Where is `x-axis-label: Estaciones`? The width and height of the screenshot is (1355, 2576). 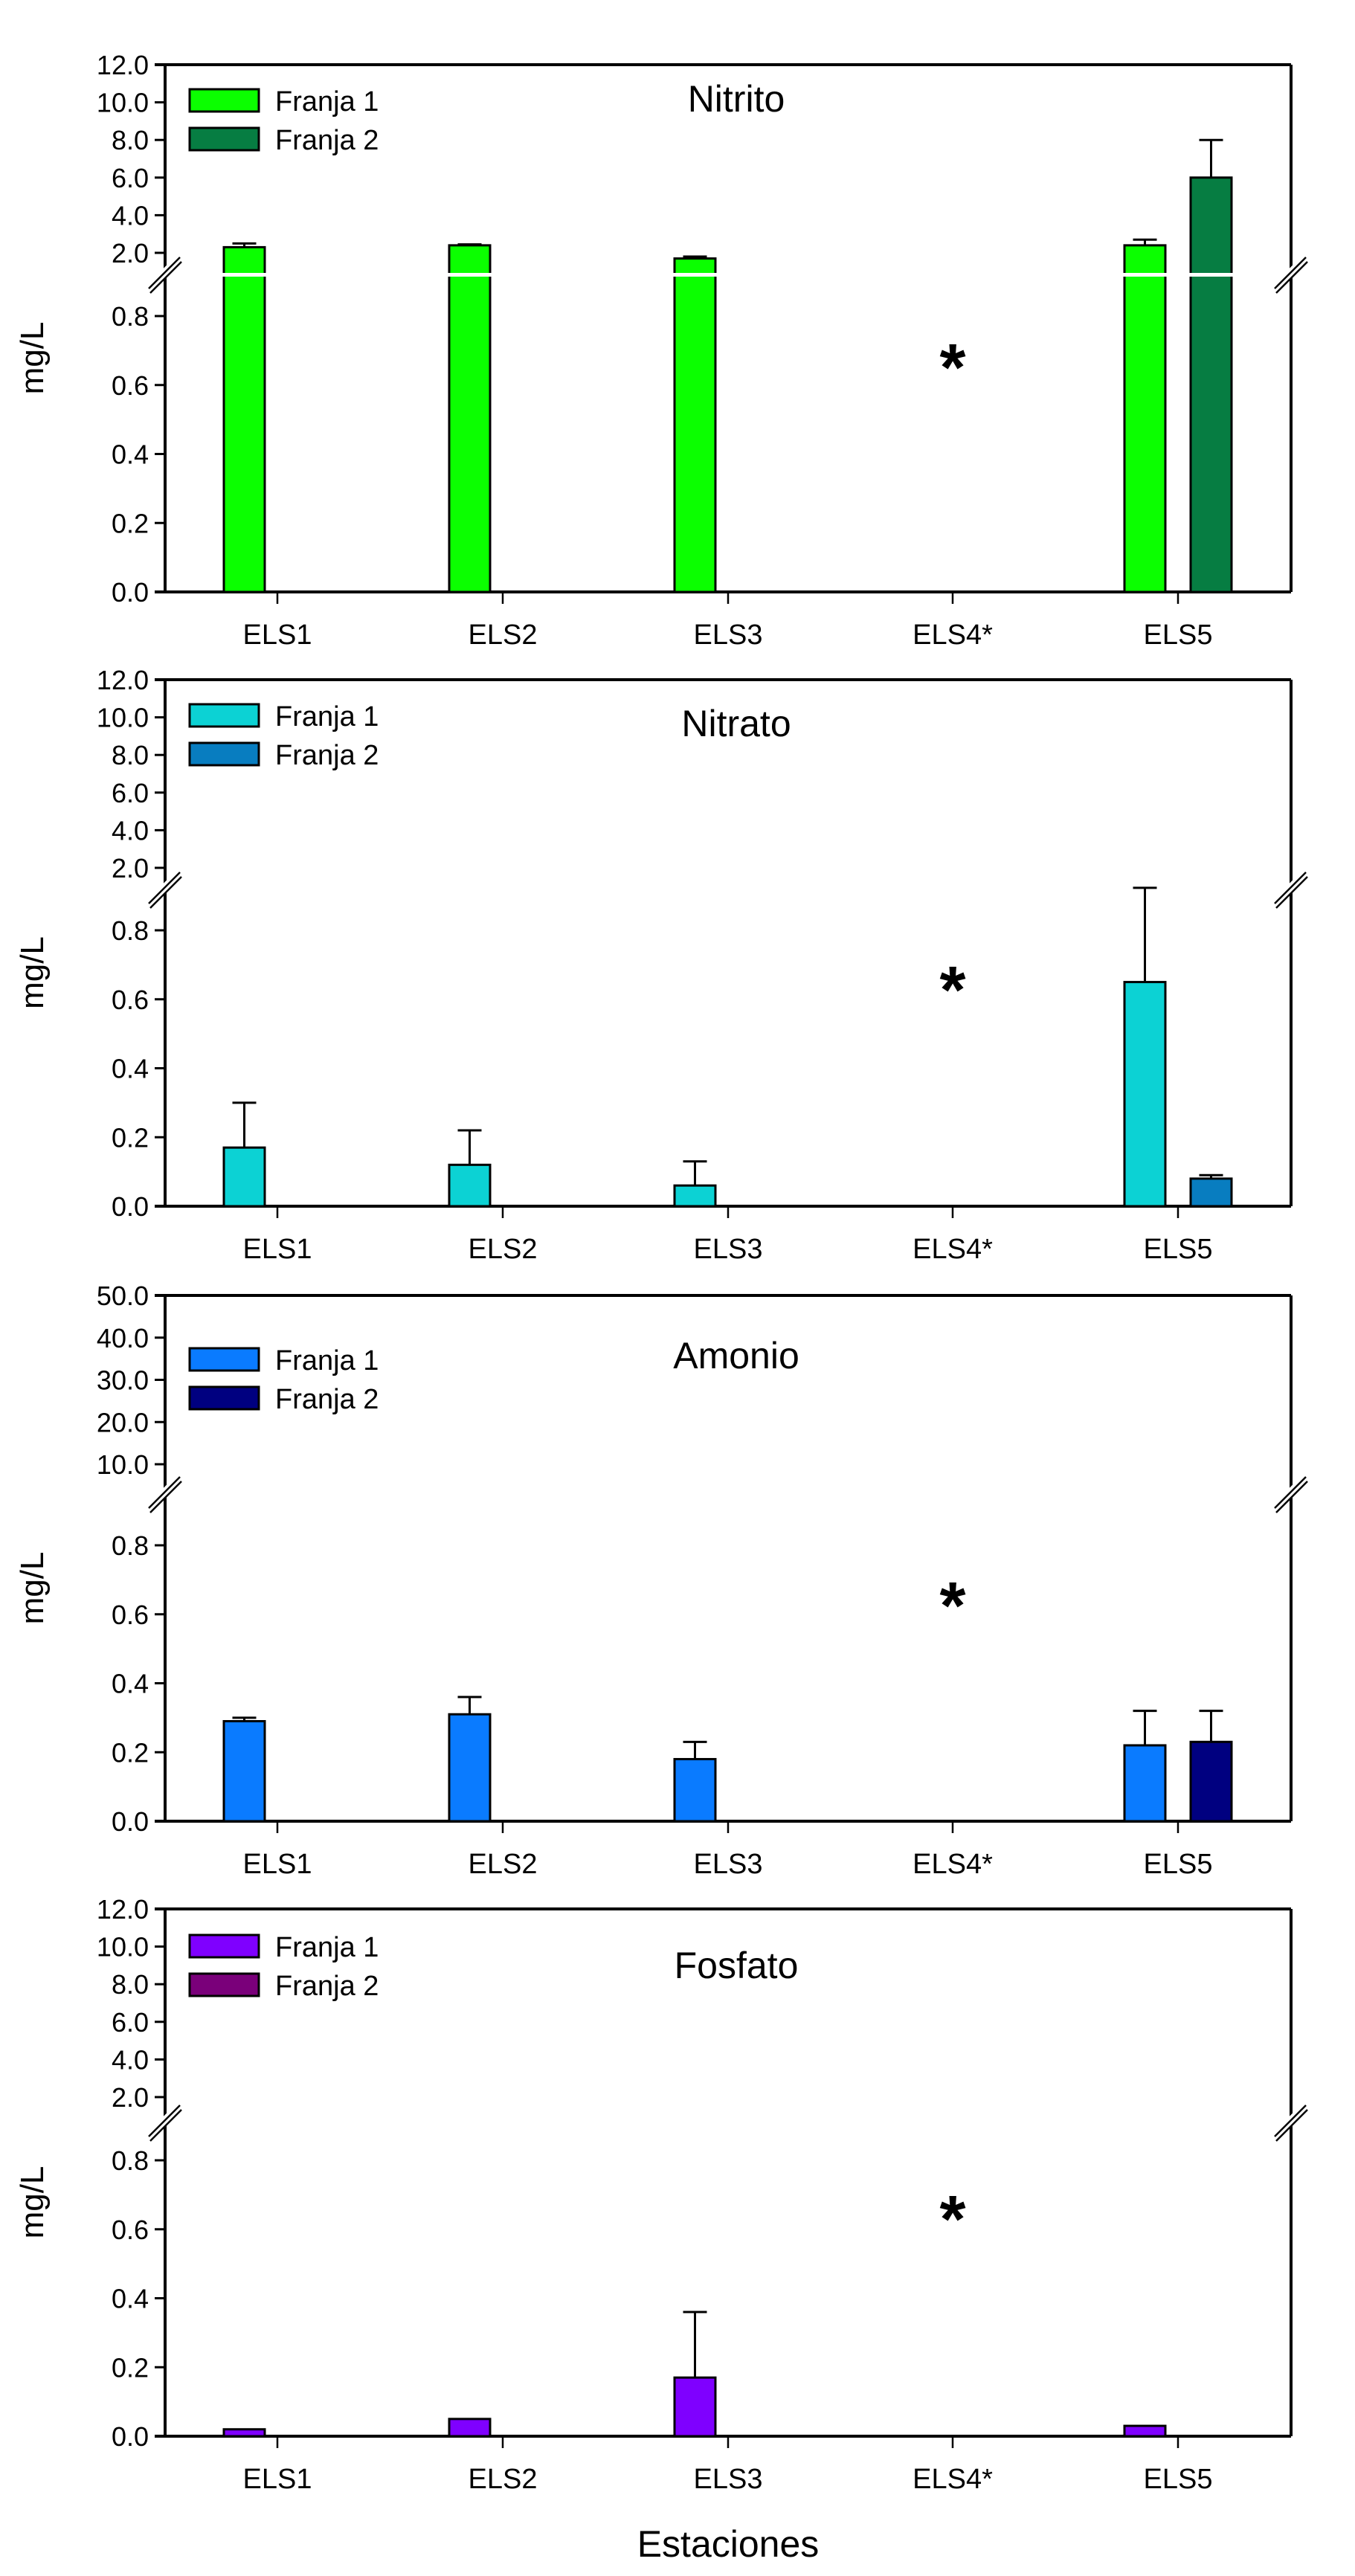 x-axis-label: Estaciones is located at coordinates (728, 2544).